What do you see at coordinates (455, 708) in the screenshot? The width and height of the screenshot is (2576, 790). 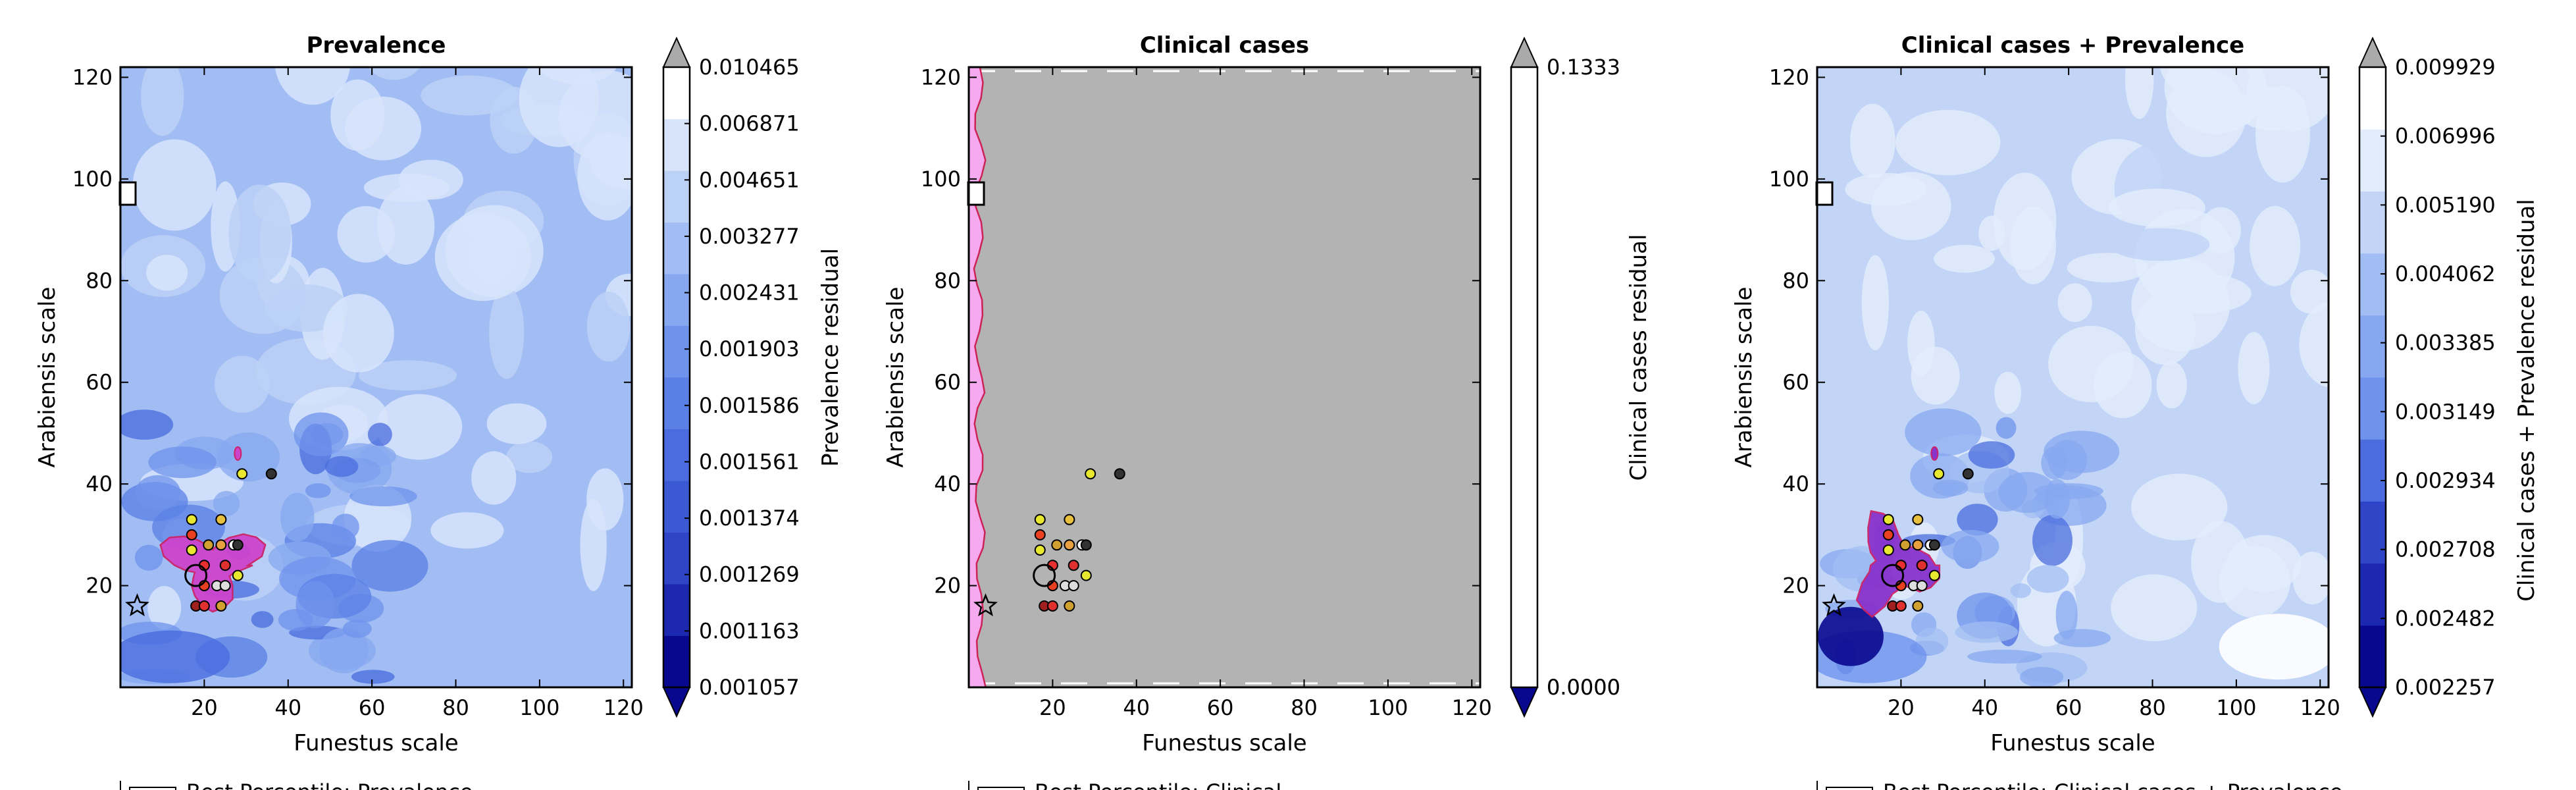 I see `x-tick-label: 80` at bounding box center [455, 708].